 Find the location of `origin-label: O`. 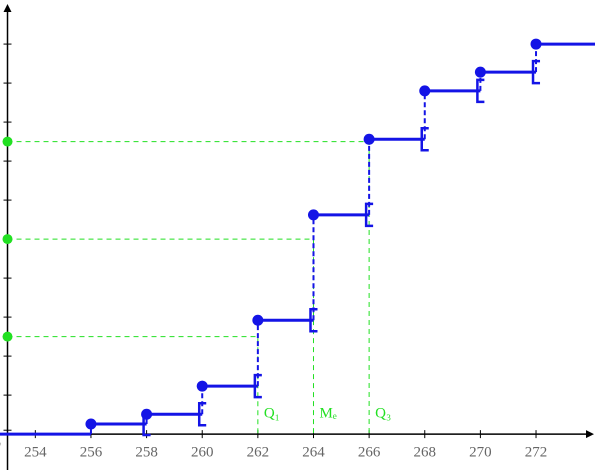

origin-label: O is located at coordinates (0, 445).